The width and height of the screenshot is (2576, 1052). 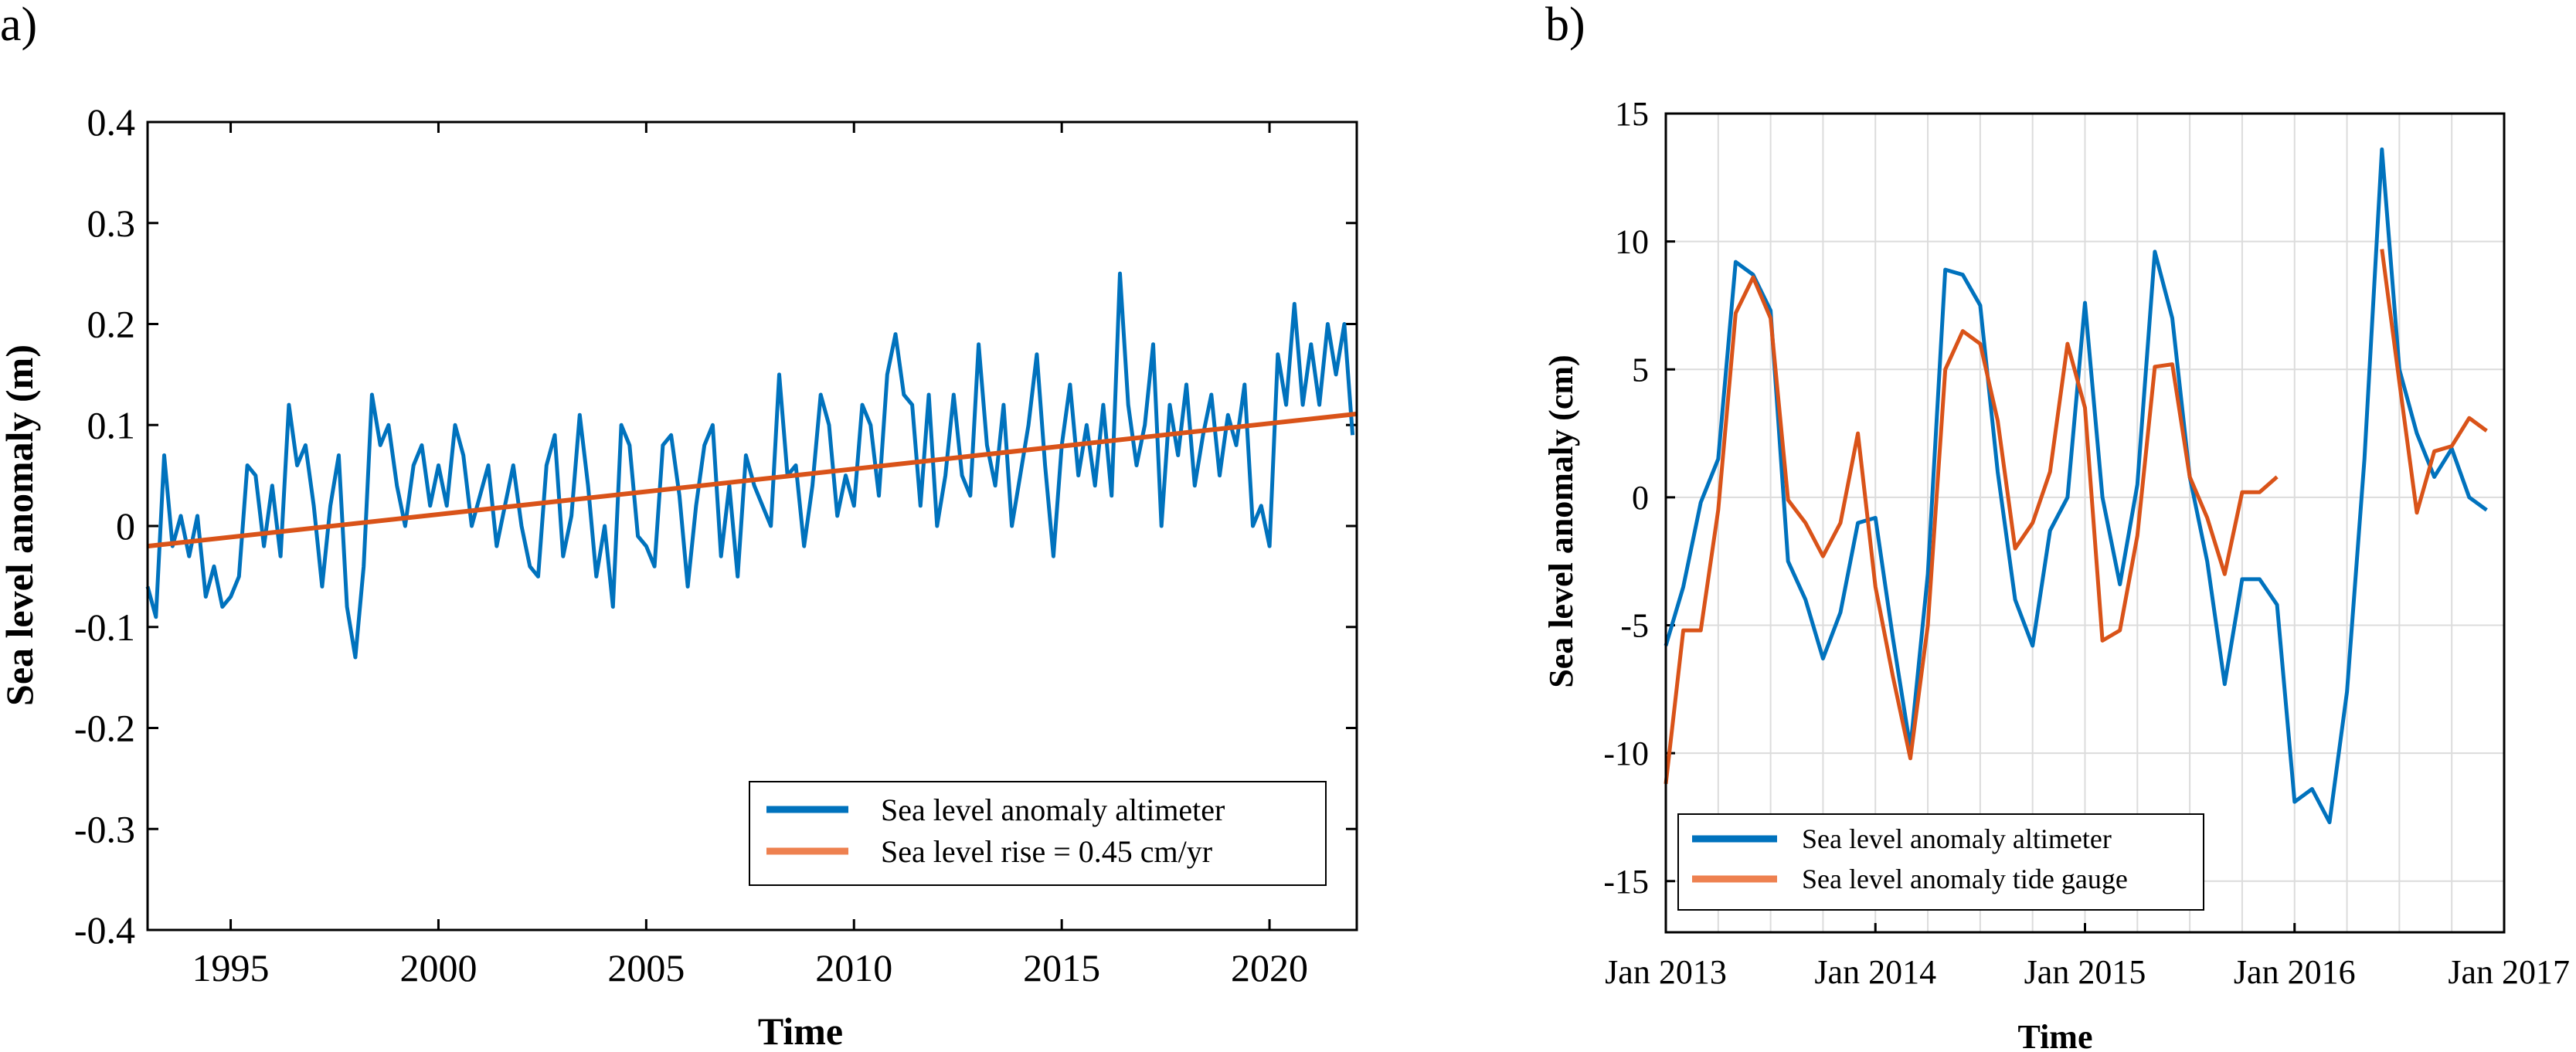 What do you see at coordinates (1046, 851) in the screenshot?
I see `panel-a-legend-label-trend: Sea level rise = 0.45 cm/yr` at bounding box center [1046, 851].